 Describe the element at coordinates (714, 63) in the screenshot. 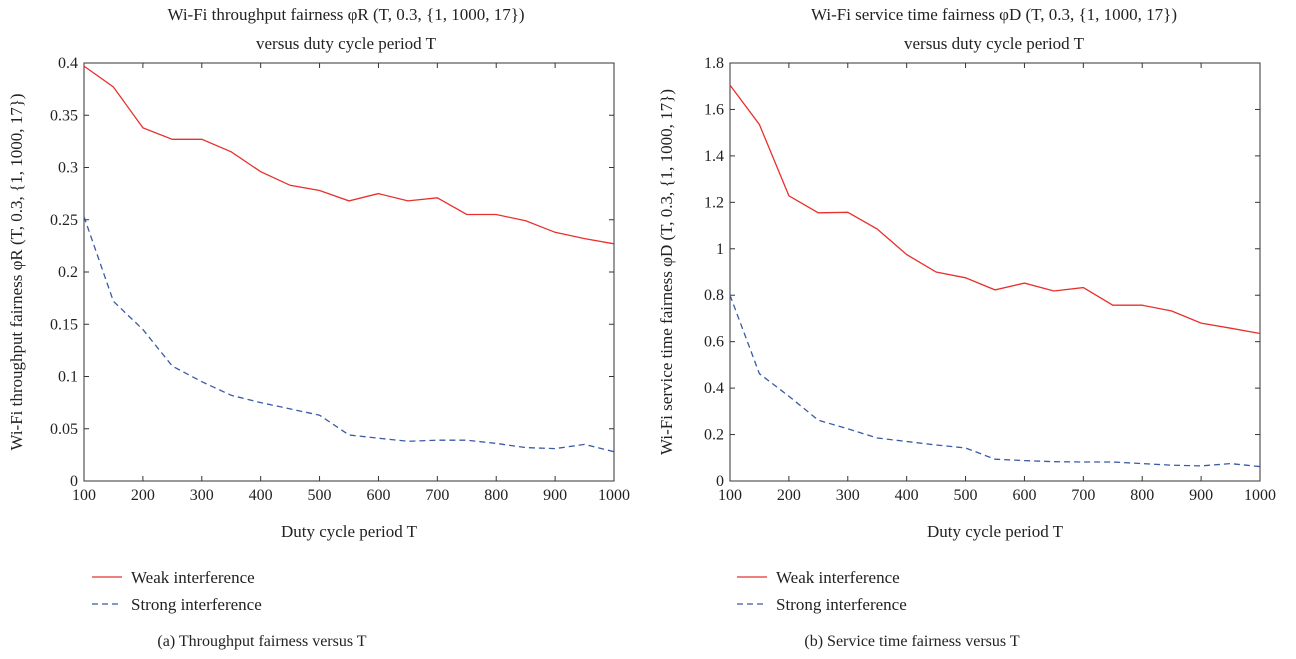

I see `y-tick-label: 1.8` at that location.